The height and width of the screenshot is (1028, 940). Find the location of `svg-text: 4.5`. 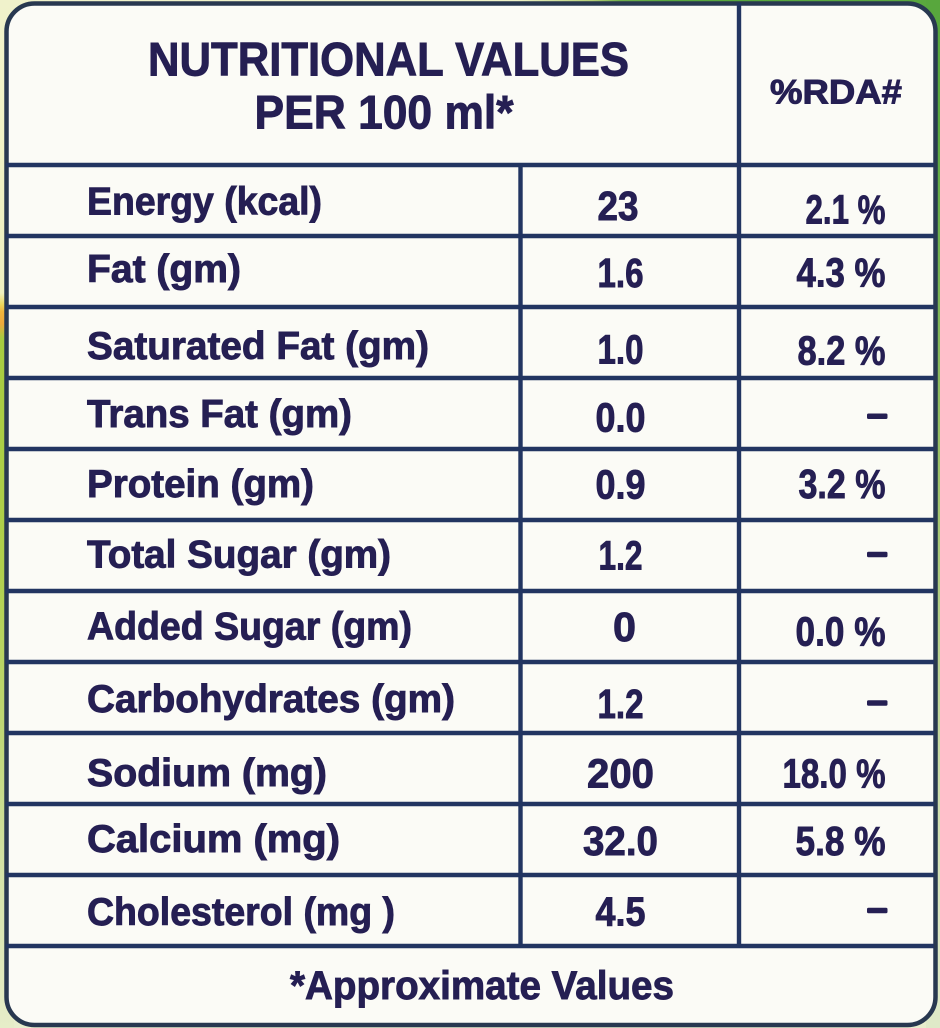

svg-text: 4.5 is located at coordinates (621, 912).